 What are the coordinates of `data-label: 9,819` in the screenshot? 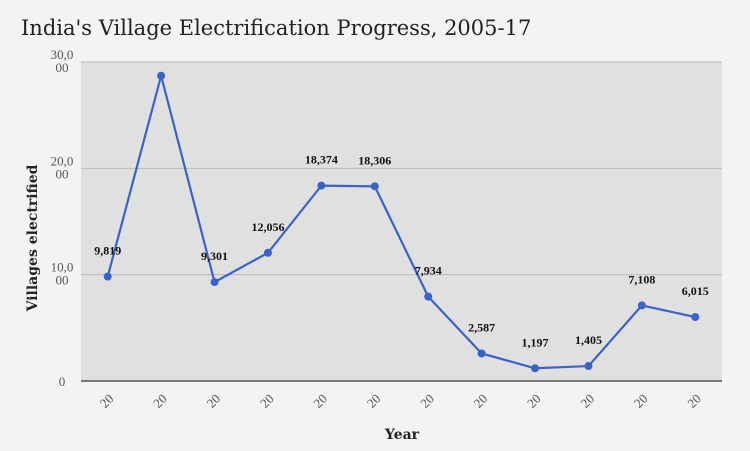 It's located at (107, 251).